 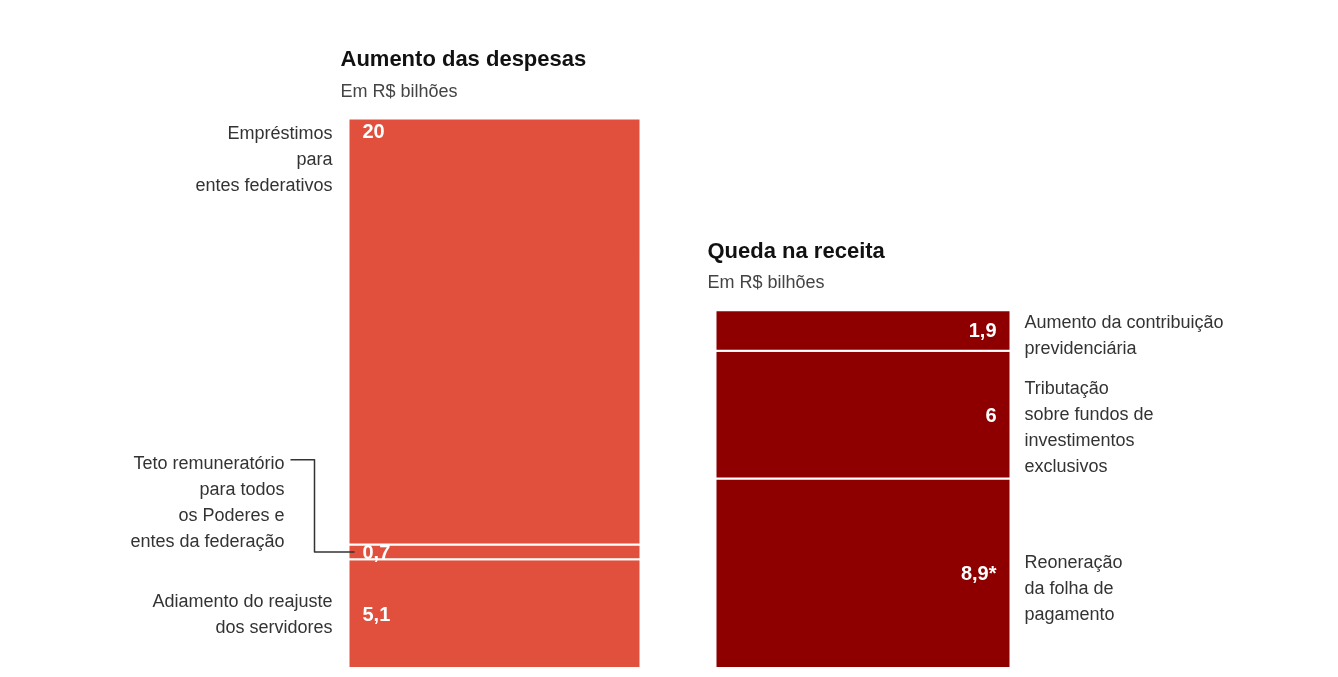 What do you see at coordinates (207, 501) in the screenshot?
I see `text: Teto remuneratório para todos os Poderes e entes da federação` at bounding box center [207, 501].